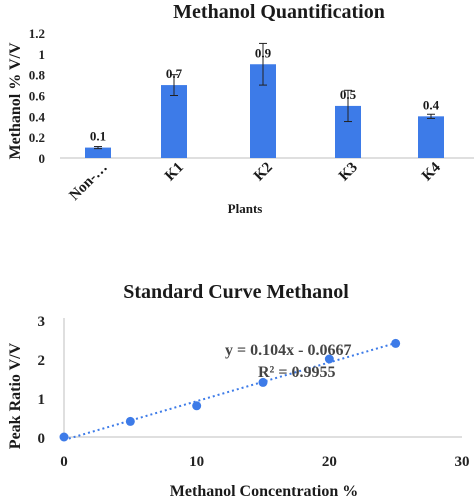  I want to click on bar-data-label: 0.9, so click(263, 52).